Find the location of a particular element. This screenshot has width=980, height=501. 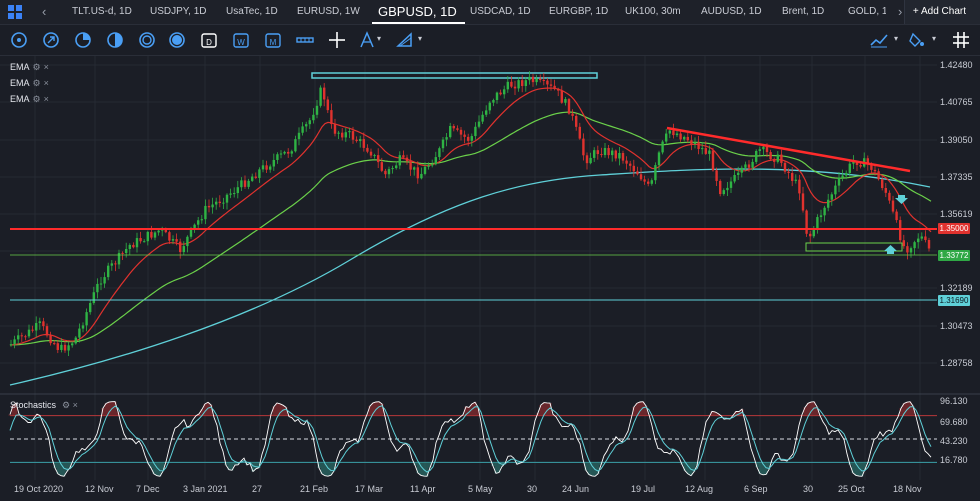

indicator-circle-icon is located at coordinates (147, 40).